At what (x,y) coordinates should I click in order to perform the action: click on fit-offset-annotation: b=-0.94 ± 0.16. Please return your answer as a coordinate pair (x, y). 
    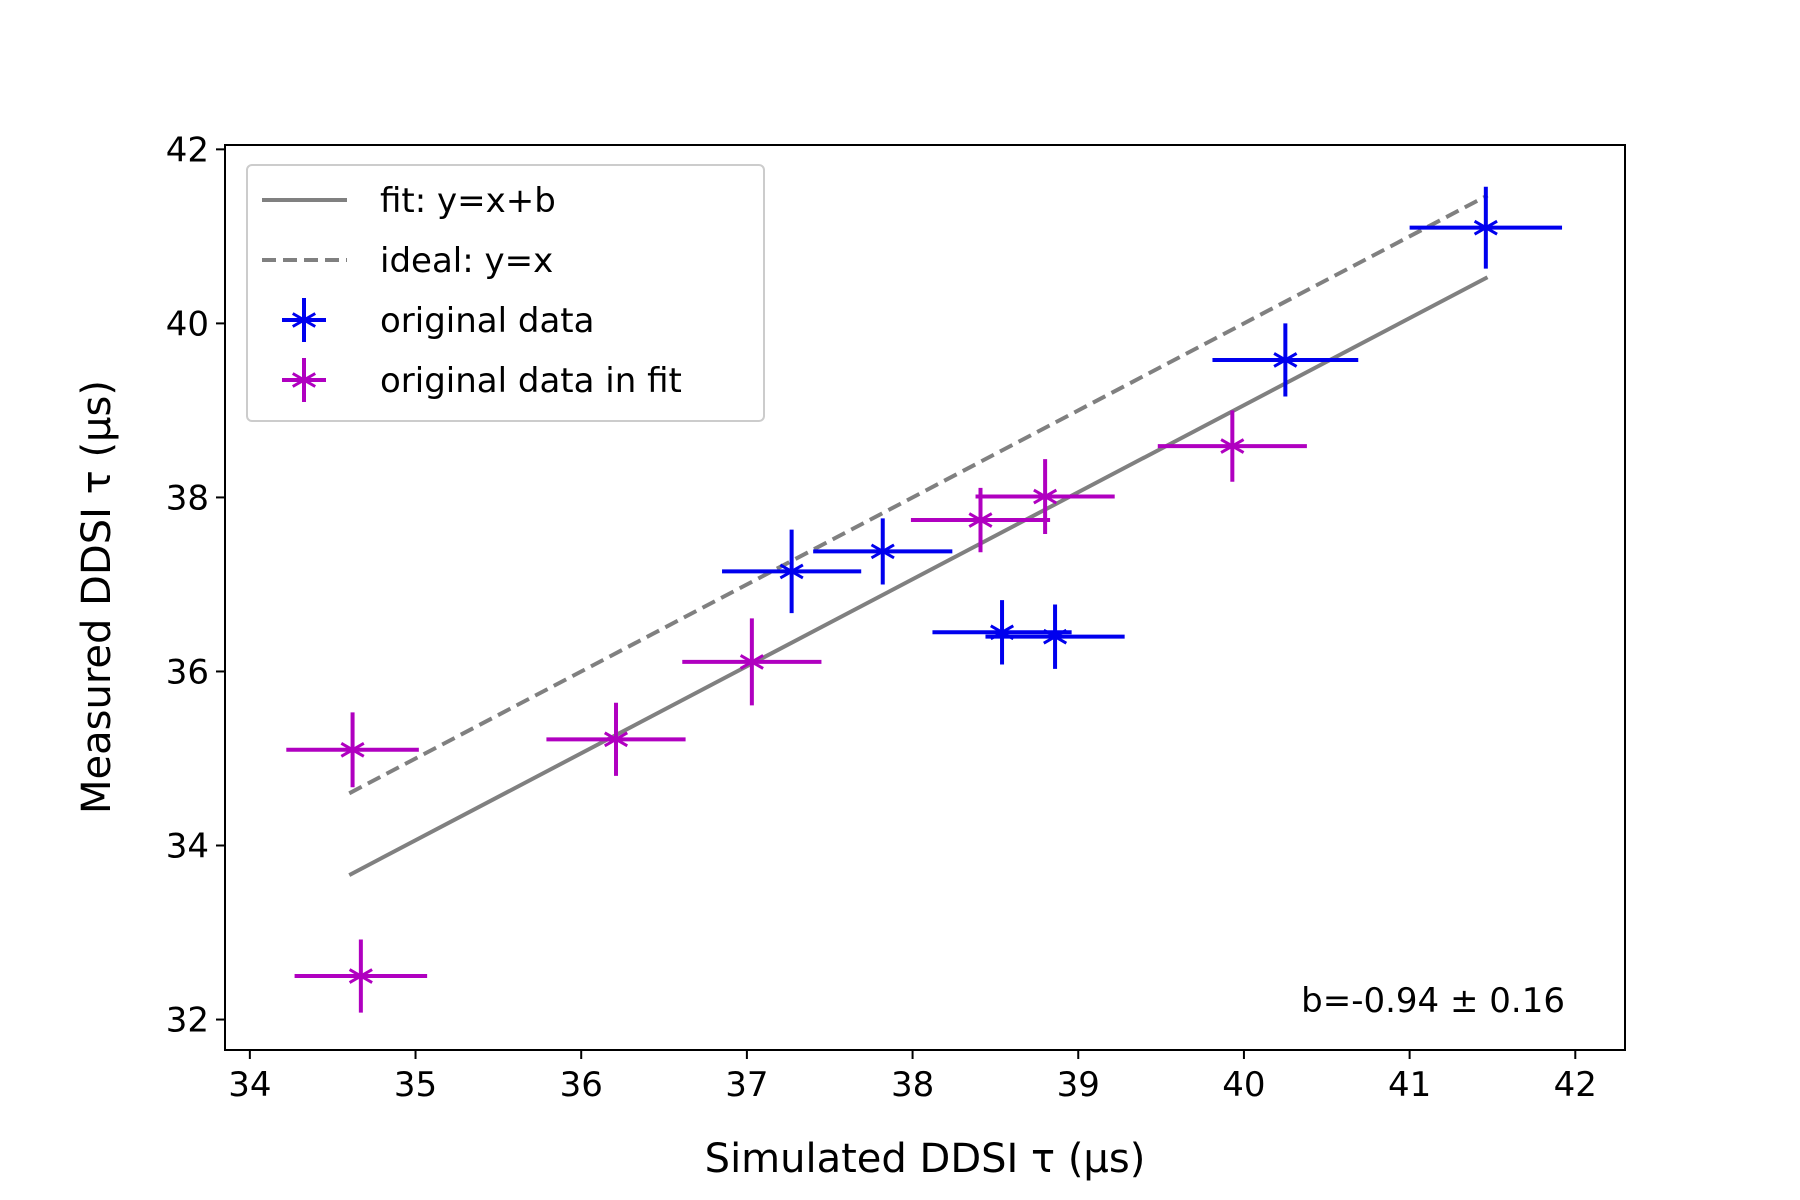
    Looking at the image, I should click on (1433, 1001).